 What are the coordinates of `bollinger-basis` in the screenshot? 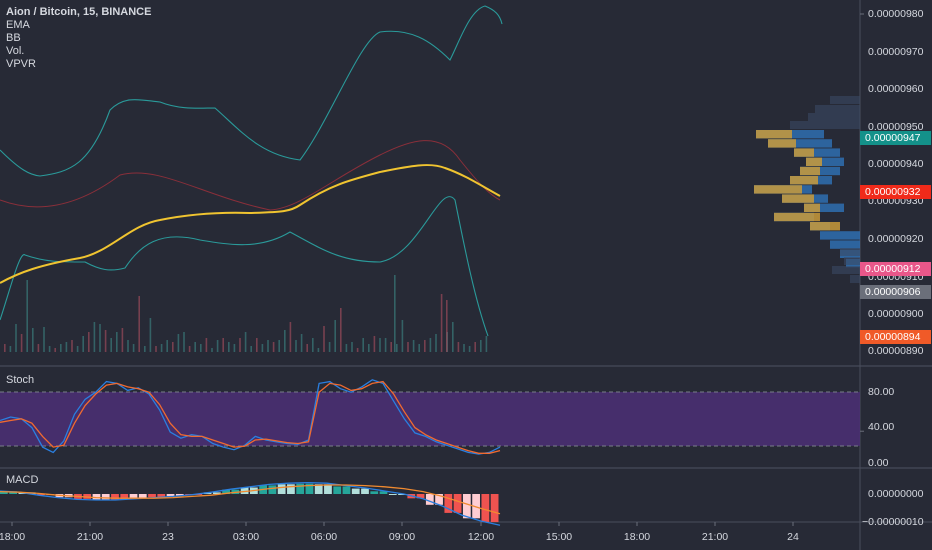 It's located at (250, 175).